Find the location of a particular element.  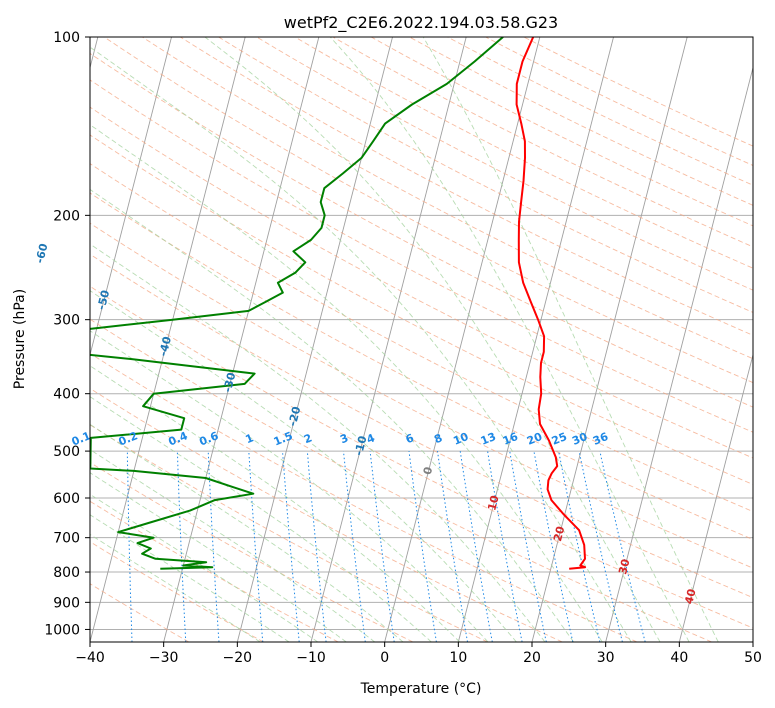

isotherm-label: 0 is located at coordinates (428, 470).